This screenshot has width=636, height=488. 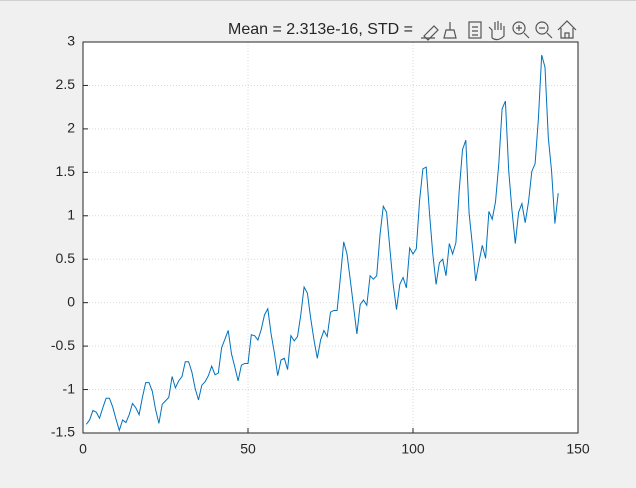 I want to click on home-tool, so click(x=567, y=29).